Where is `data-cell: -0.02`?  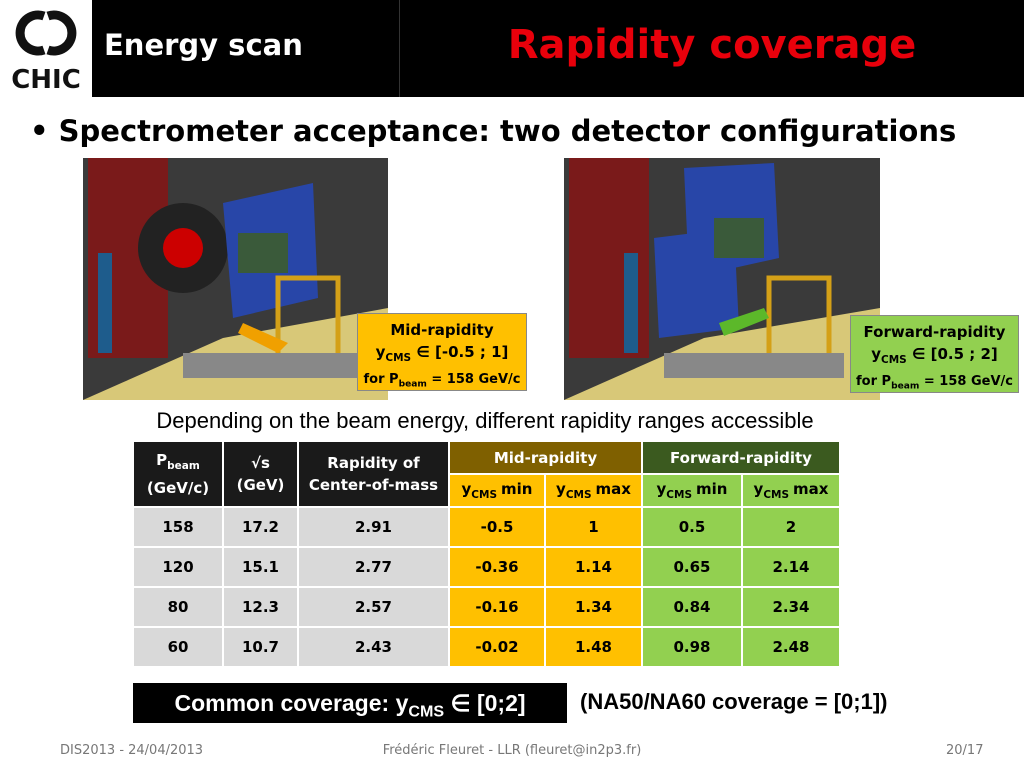 data-cell: -0.02 is located at coordinates (497, 647).